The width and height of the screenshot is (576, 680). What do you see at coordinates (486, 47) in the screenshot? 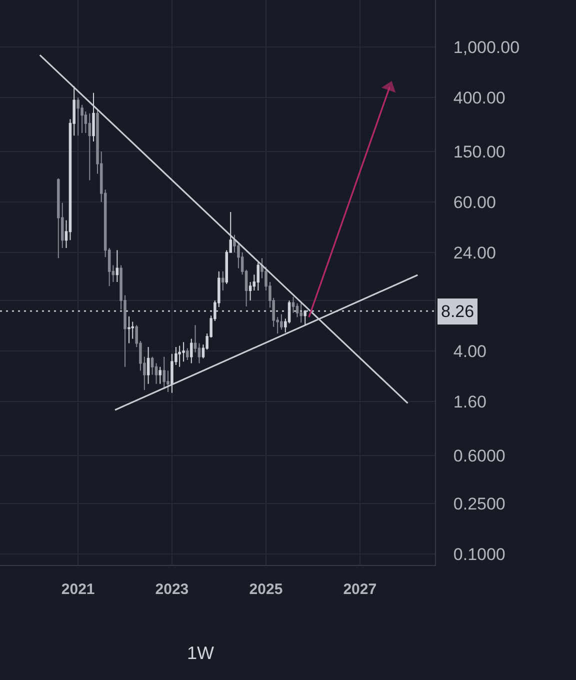
I see `y-tick-label: 1,000.00` at bounding box center [486, 47].